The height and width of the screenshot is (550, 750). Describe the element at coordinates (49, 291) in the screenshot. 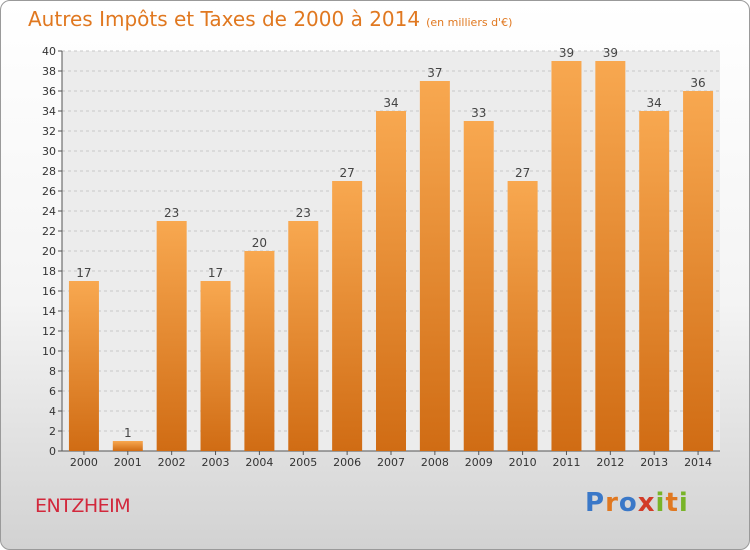

I see `y-tick-label: 16` at that location.